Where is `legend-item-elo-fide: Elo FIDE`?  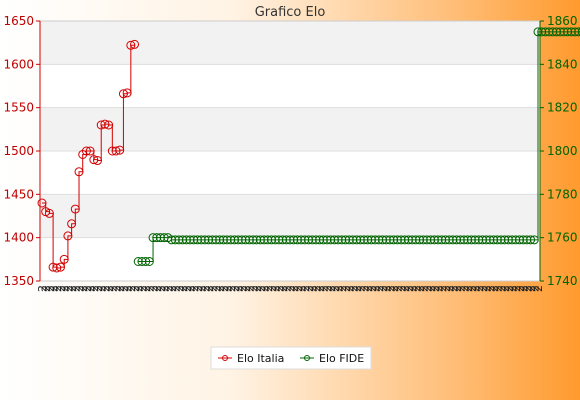
legend-item-elo-fide: Elo FIDE is located at coordinates (332, 358).